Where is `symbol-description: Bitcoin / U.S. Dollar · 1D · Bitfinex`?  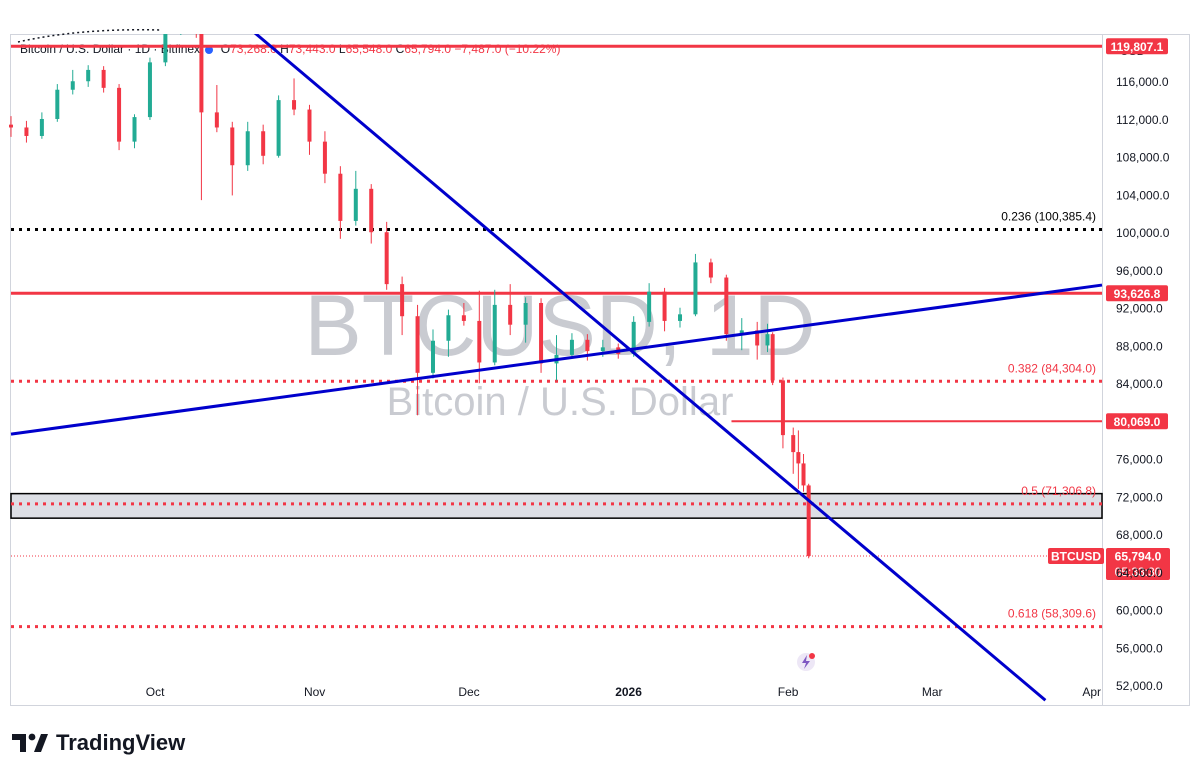
symbol-description: Bitcoin / U.S. Dollar · 1D · Bitfinex is located at coordinates (110, 49).